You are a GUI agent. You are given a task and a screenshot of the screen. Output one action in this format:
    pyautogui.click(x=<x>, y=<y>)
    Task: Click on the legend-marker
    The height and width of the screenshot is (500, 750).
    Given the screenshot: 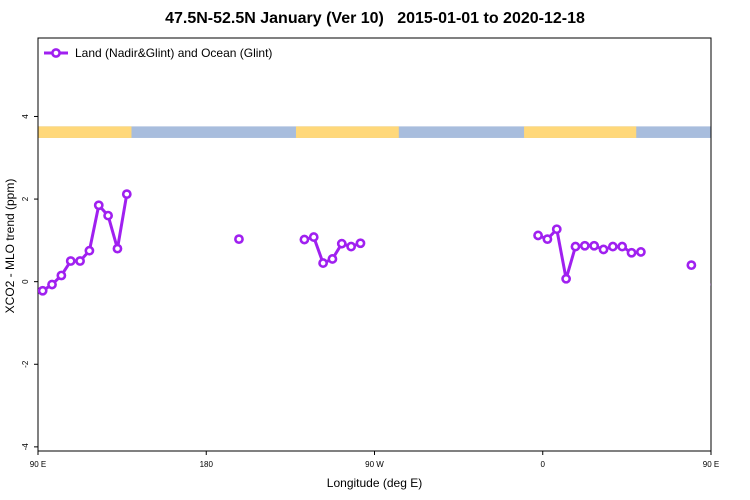 What is the action you would take?
    pyautogui.click(x=56, y=53)
    